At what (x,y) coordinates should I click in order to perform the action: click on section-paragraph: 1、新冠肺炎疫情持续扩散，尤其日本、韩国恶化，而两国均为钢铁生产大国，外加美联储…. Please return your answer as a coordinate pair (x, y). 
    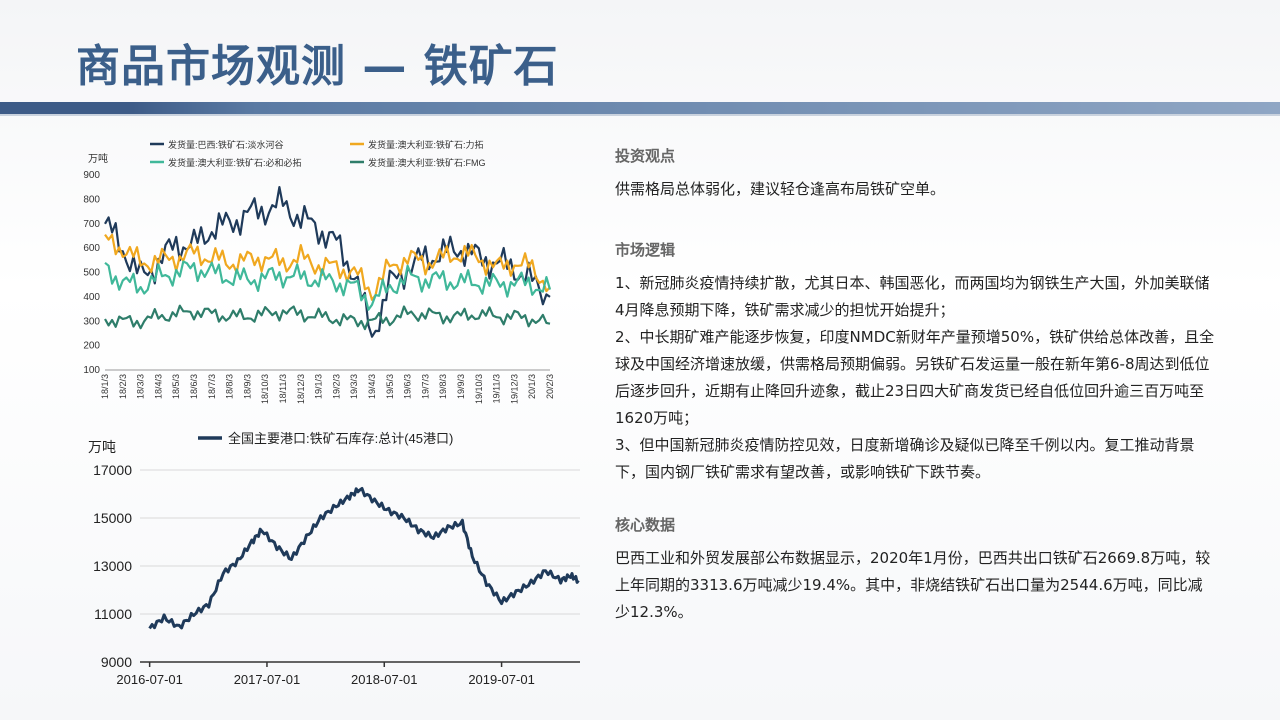
    Looking at the image, I should click on (912, 296).